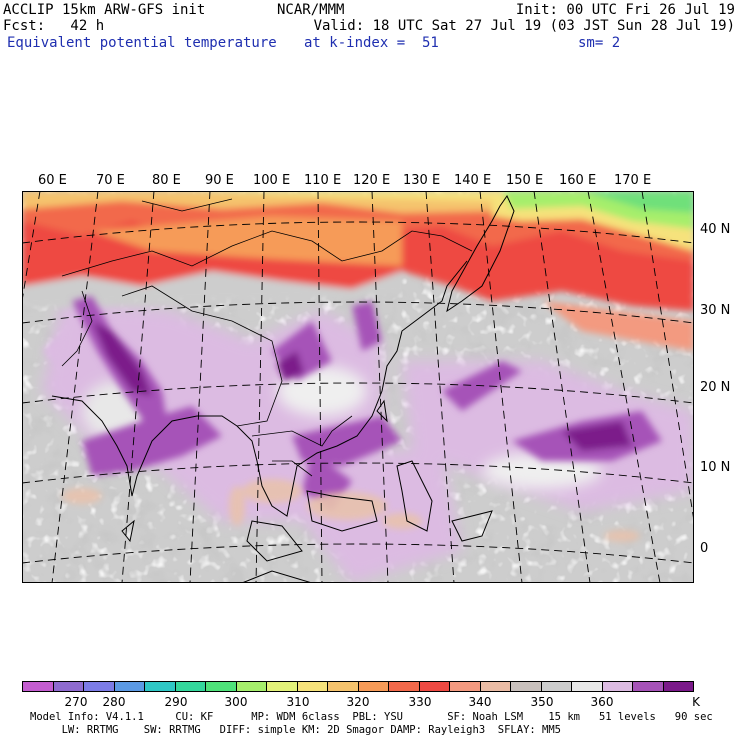  I want to click on organization-label: NCAR/MMM, so click(311, 10).